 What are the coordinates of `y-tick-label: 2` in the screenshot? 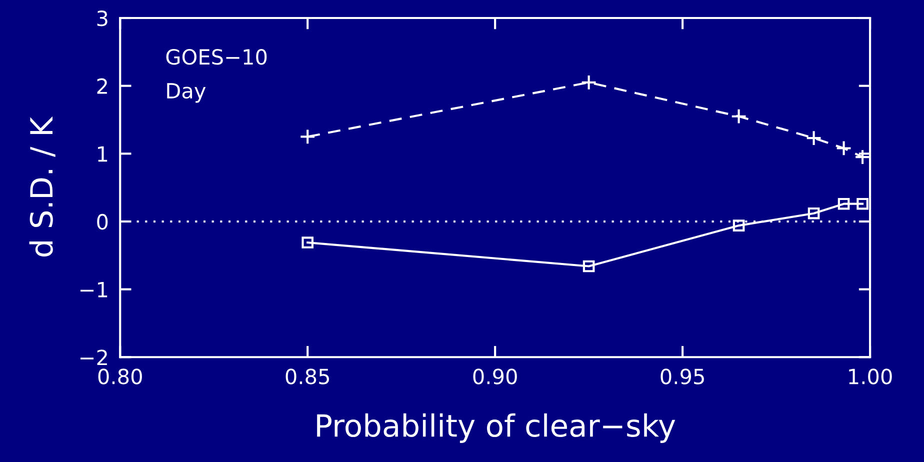 It's located at (102, 86).